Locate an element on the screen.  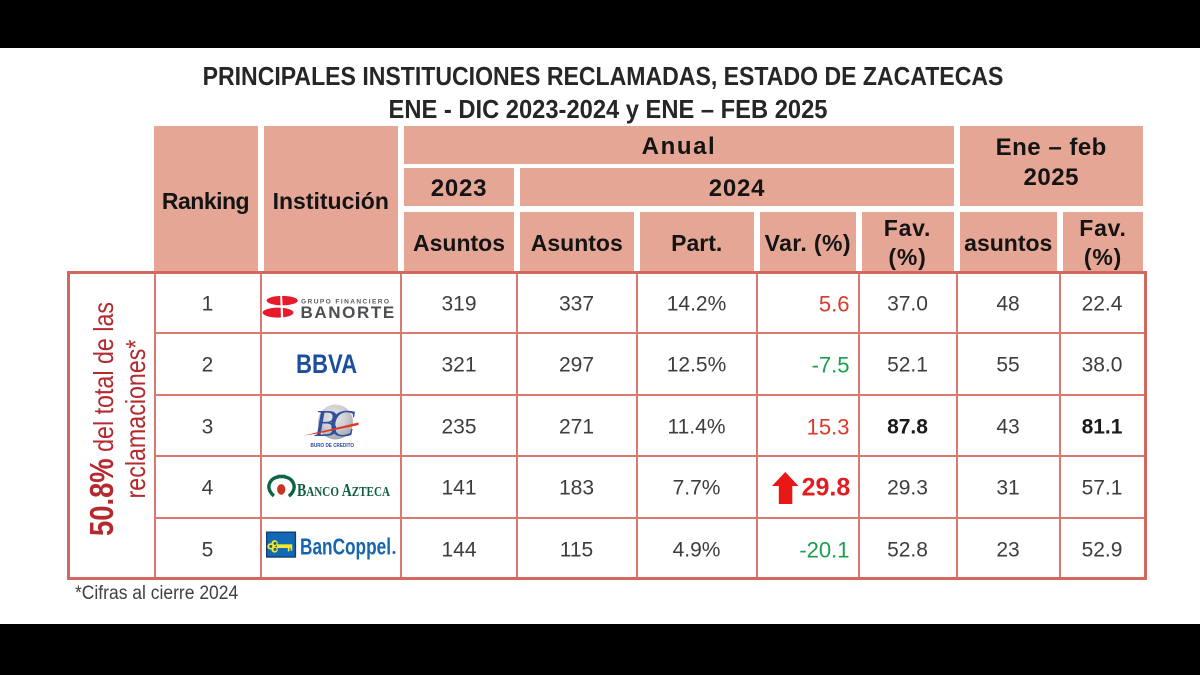
svg-text: GRUPO FINANCIERO is located at coordinates (345, 302).